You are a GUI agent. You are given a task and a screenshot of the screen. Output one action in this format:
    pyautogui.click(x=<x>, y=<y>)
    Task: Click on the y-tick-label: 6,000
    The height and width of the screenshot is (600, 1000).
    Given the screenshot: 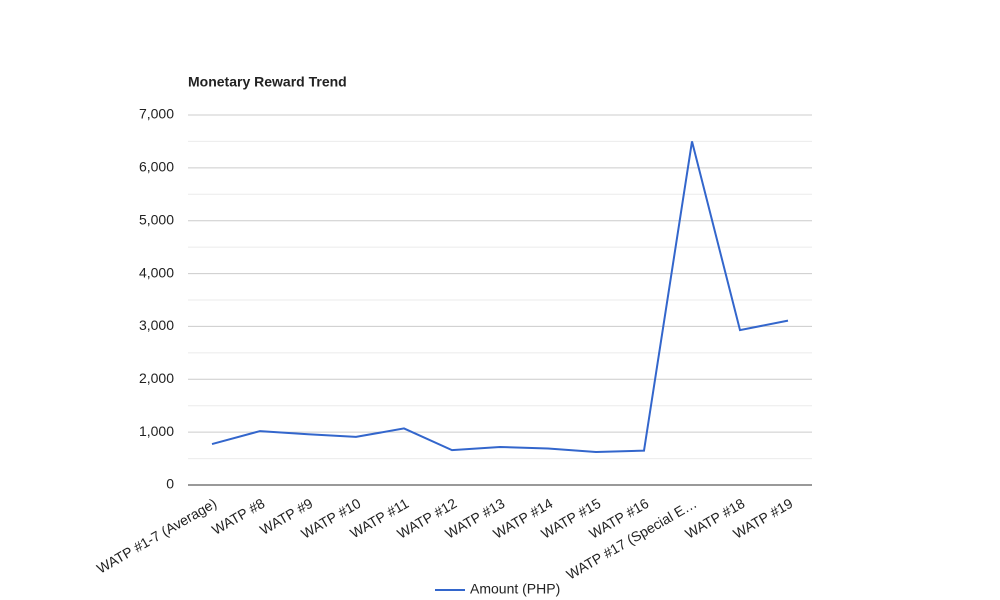 What is the action you would take?
    pyautogui.click(x=156, y=167)
    